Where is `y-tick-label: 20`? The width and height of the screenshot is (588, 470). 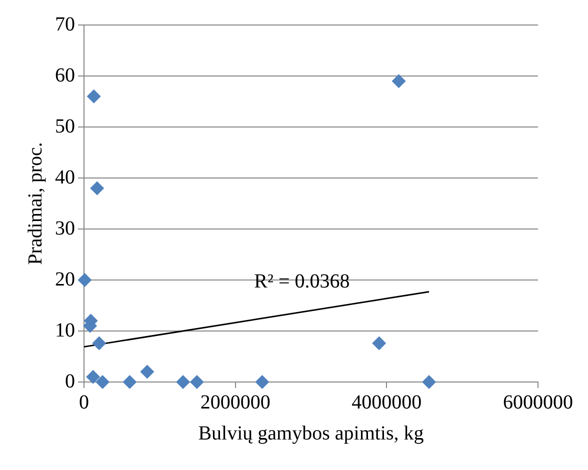
y-tick-label: 20 is located at coordinates (65, 279).